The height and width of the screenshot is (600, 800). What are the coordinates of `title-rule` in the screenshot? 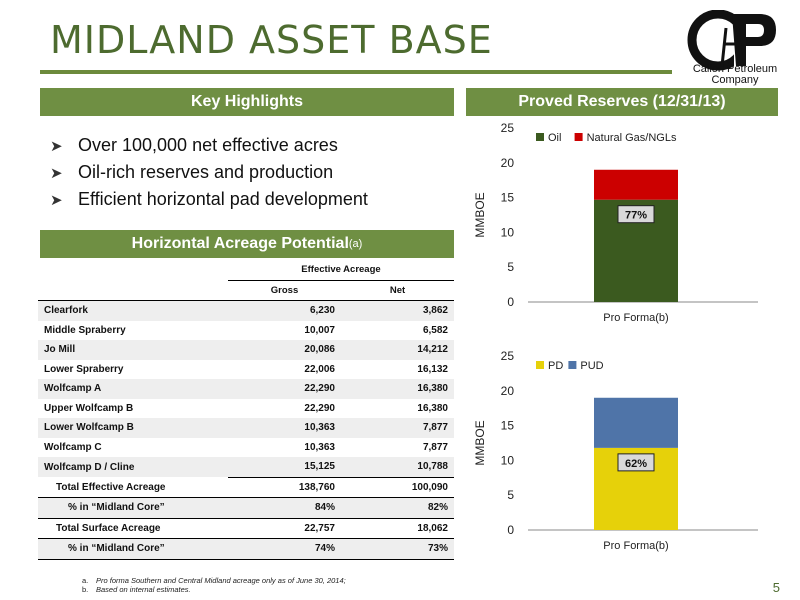 It's located at (356, 72).